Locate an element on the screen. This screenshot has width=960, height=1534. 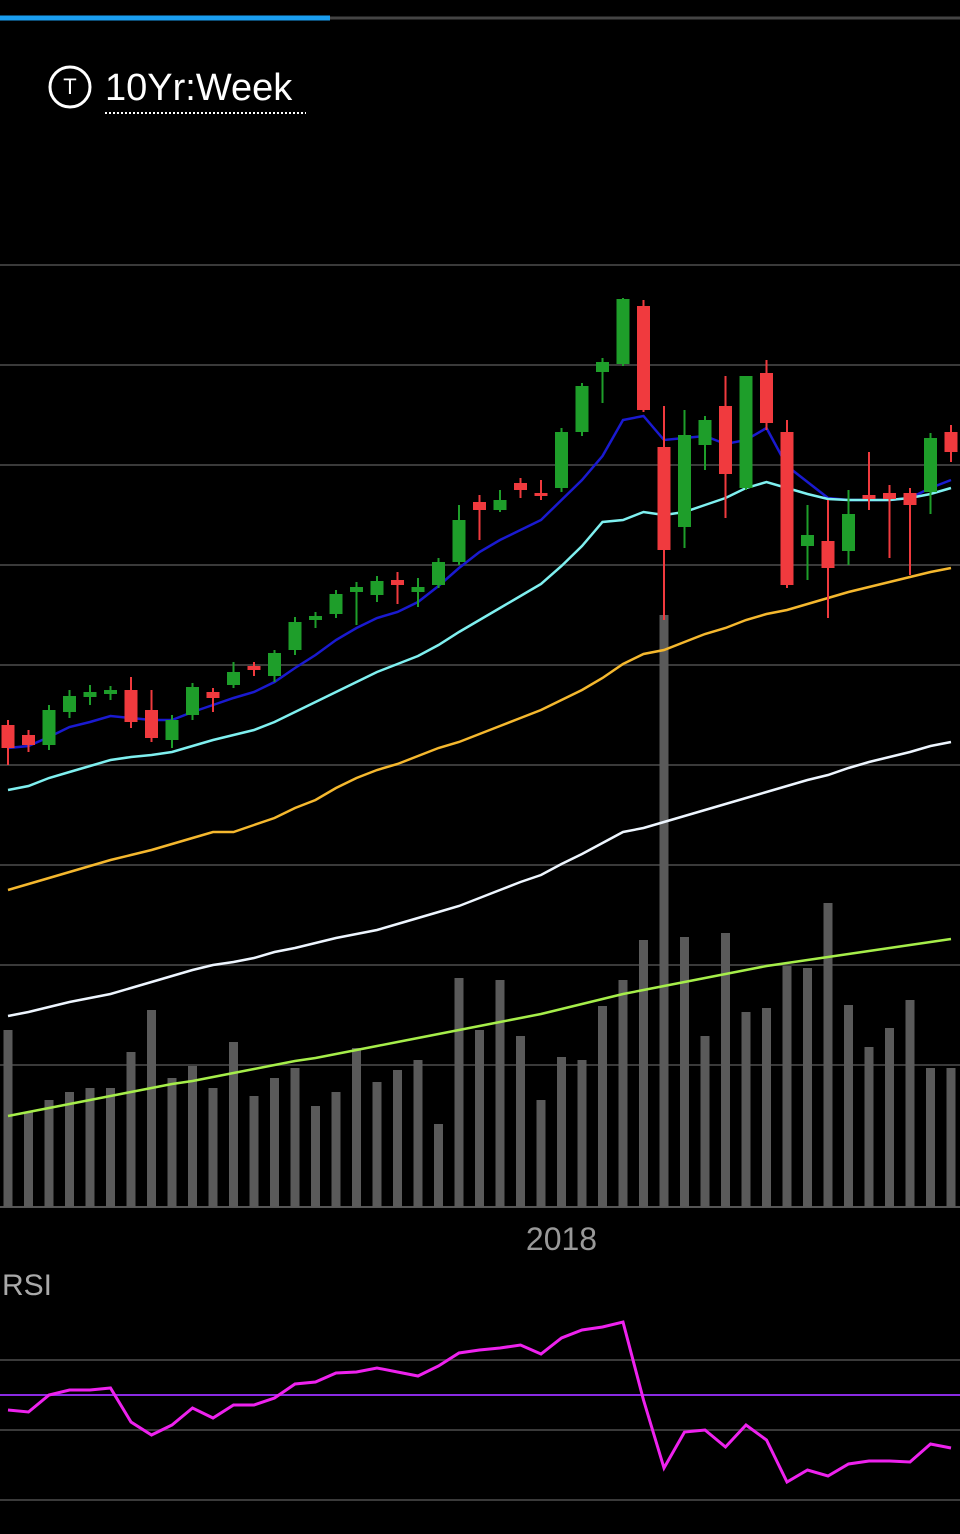
period-label: 10Yr:Week is located at coordinates (199, 88).